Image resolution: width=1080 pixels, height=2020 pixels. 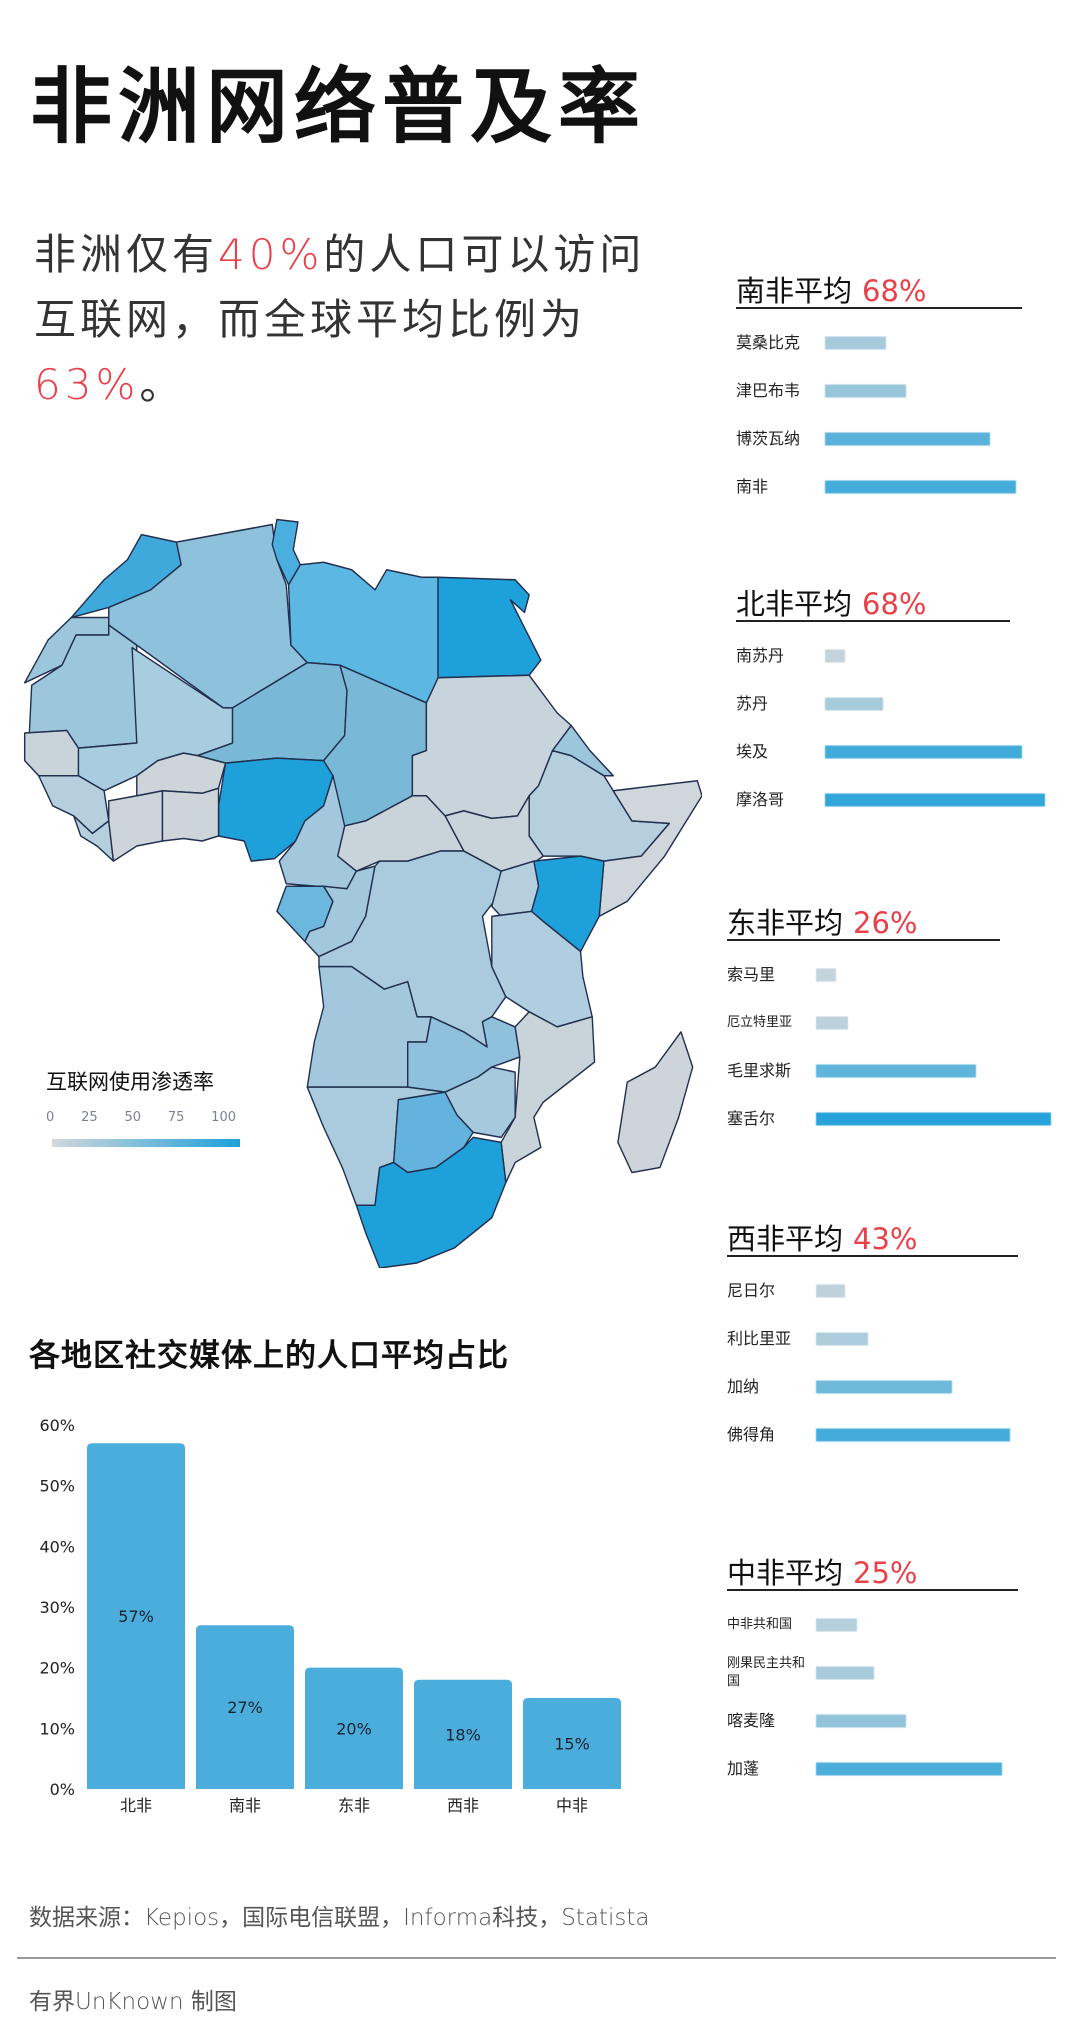 I want to click on country-label: 塞舌尔, so click(x=751, y=1118).